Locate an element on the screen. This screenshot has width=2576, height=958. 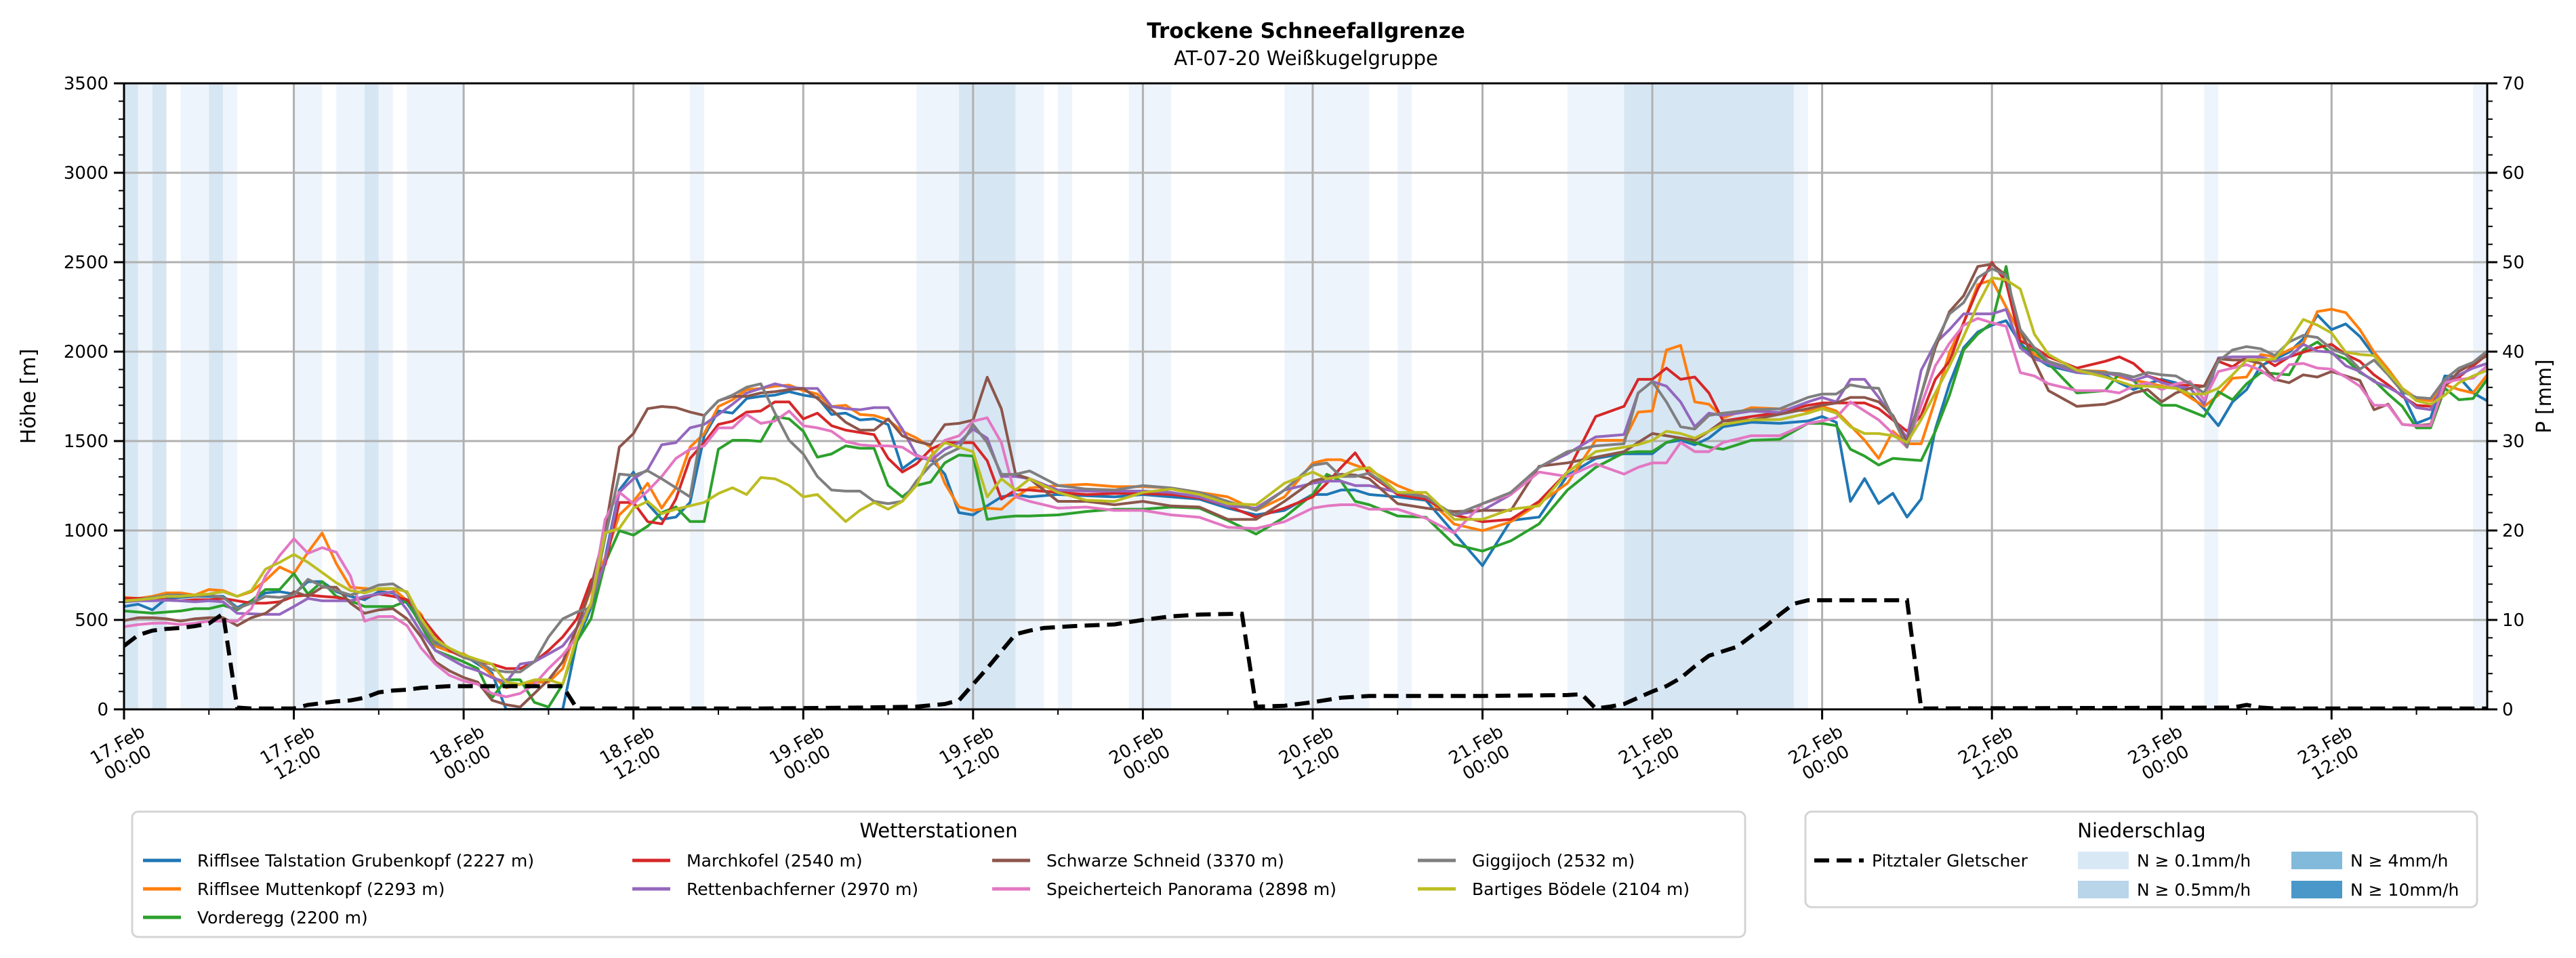
legend-item: Rifflsee Talstation Grubenkopf (2227 m) is located at coordinates (339, 861).